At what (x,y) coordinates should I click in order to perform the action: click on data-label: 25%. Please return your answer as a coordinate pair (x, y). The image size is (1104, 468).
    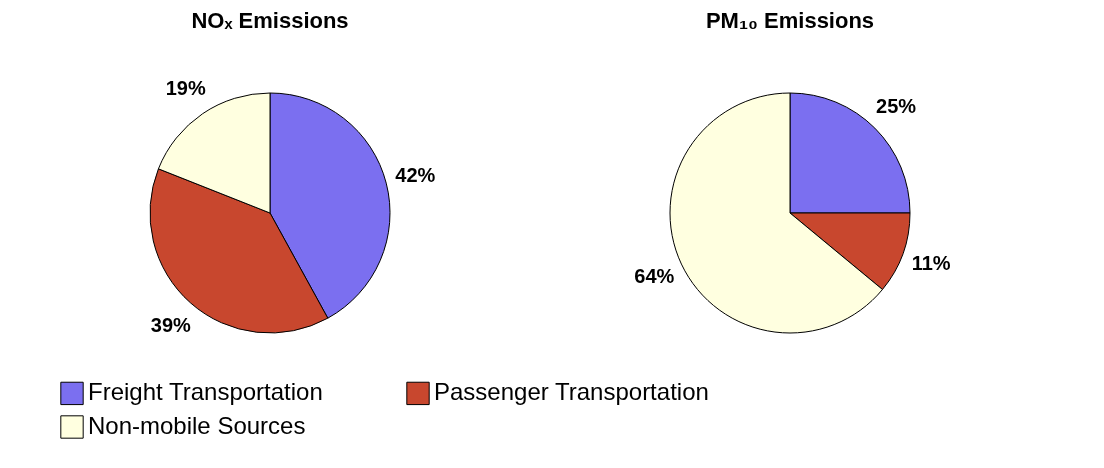
    Looking at the image, I should click on (896, 105).